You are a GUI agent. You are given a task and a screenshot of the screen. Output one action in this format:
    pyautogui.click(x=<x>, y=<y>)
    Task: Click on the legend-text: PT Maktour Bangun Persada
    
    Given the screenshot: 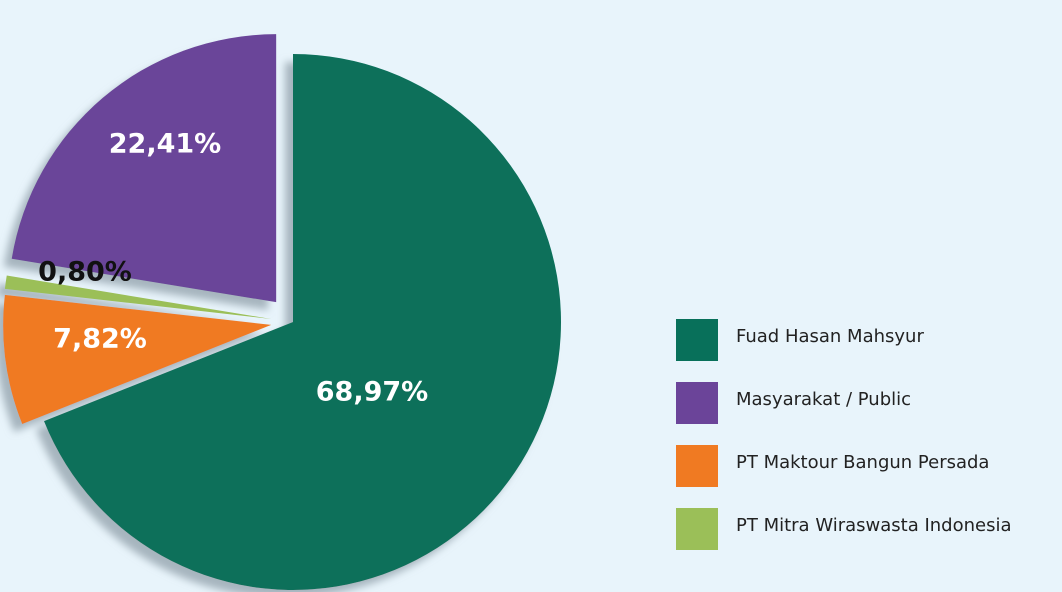 What is the action you would take?
    pyautogui.click(x=862, y=462)
    